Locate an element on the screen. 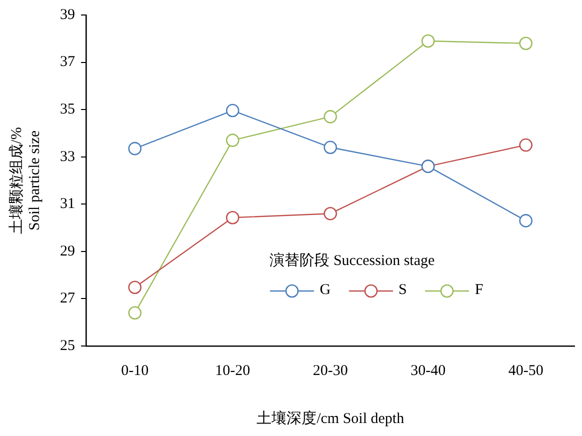 Image resolution: width=582 pixels, height=436 pixels. y-tick-label: 39 is located at coordinates (67, 14).